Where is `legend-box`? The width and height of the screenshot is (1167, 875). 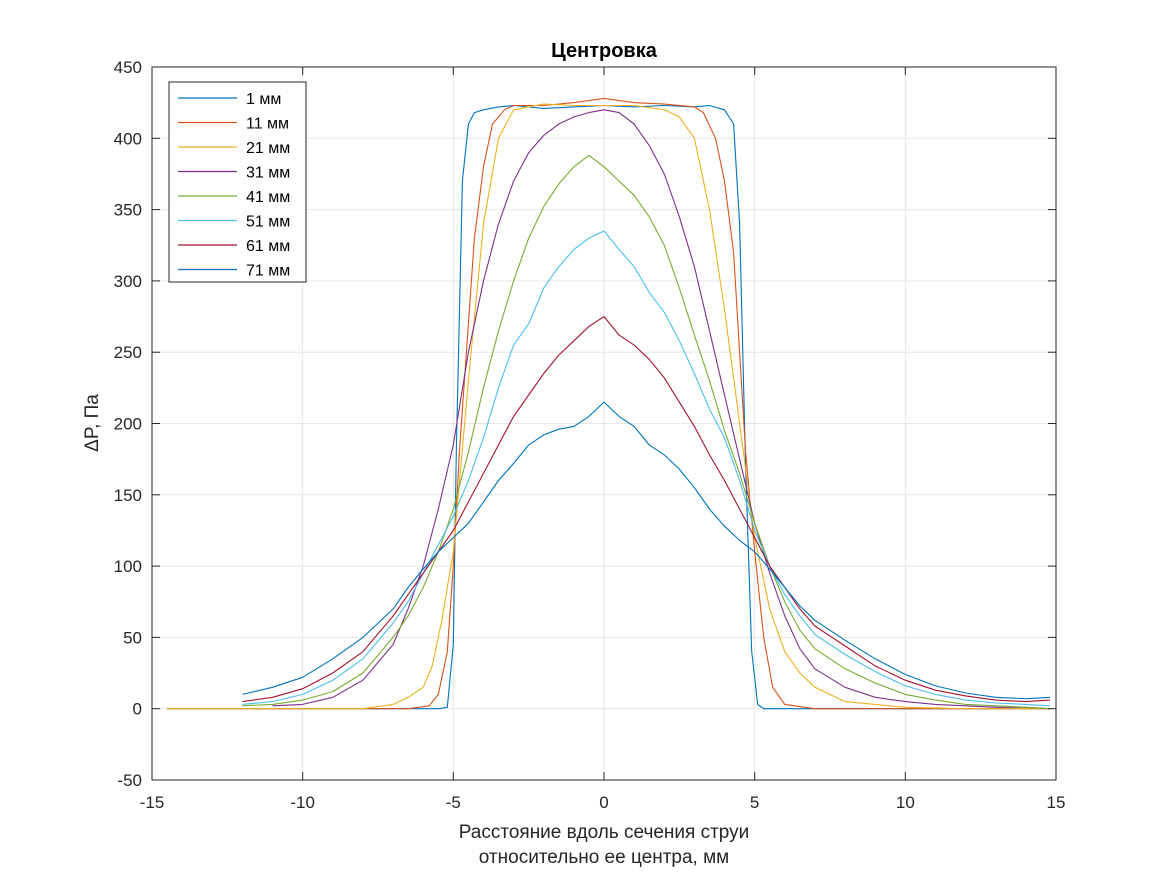
legend-box is located at coordinates (237, 182).